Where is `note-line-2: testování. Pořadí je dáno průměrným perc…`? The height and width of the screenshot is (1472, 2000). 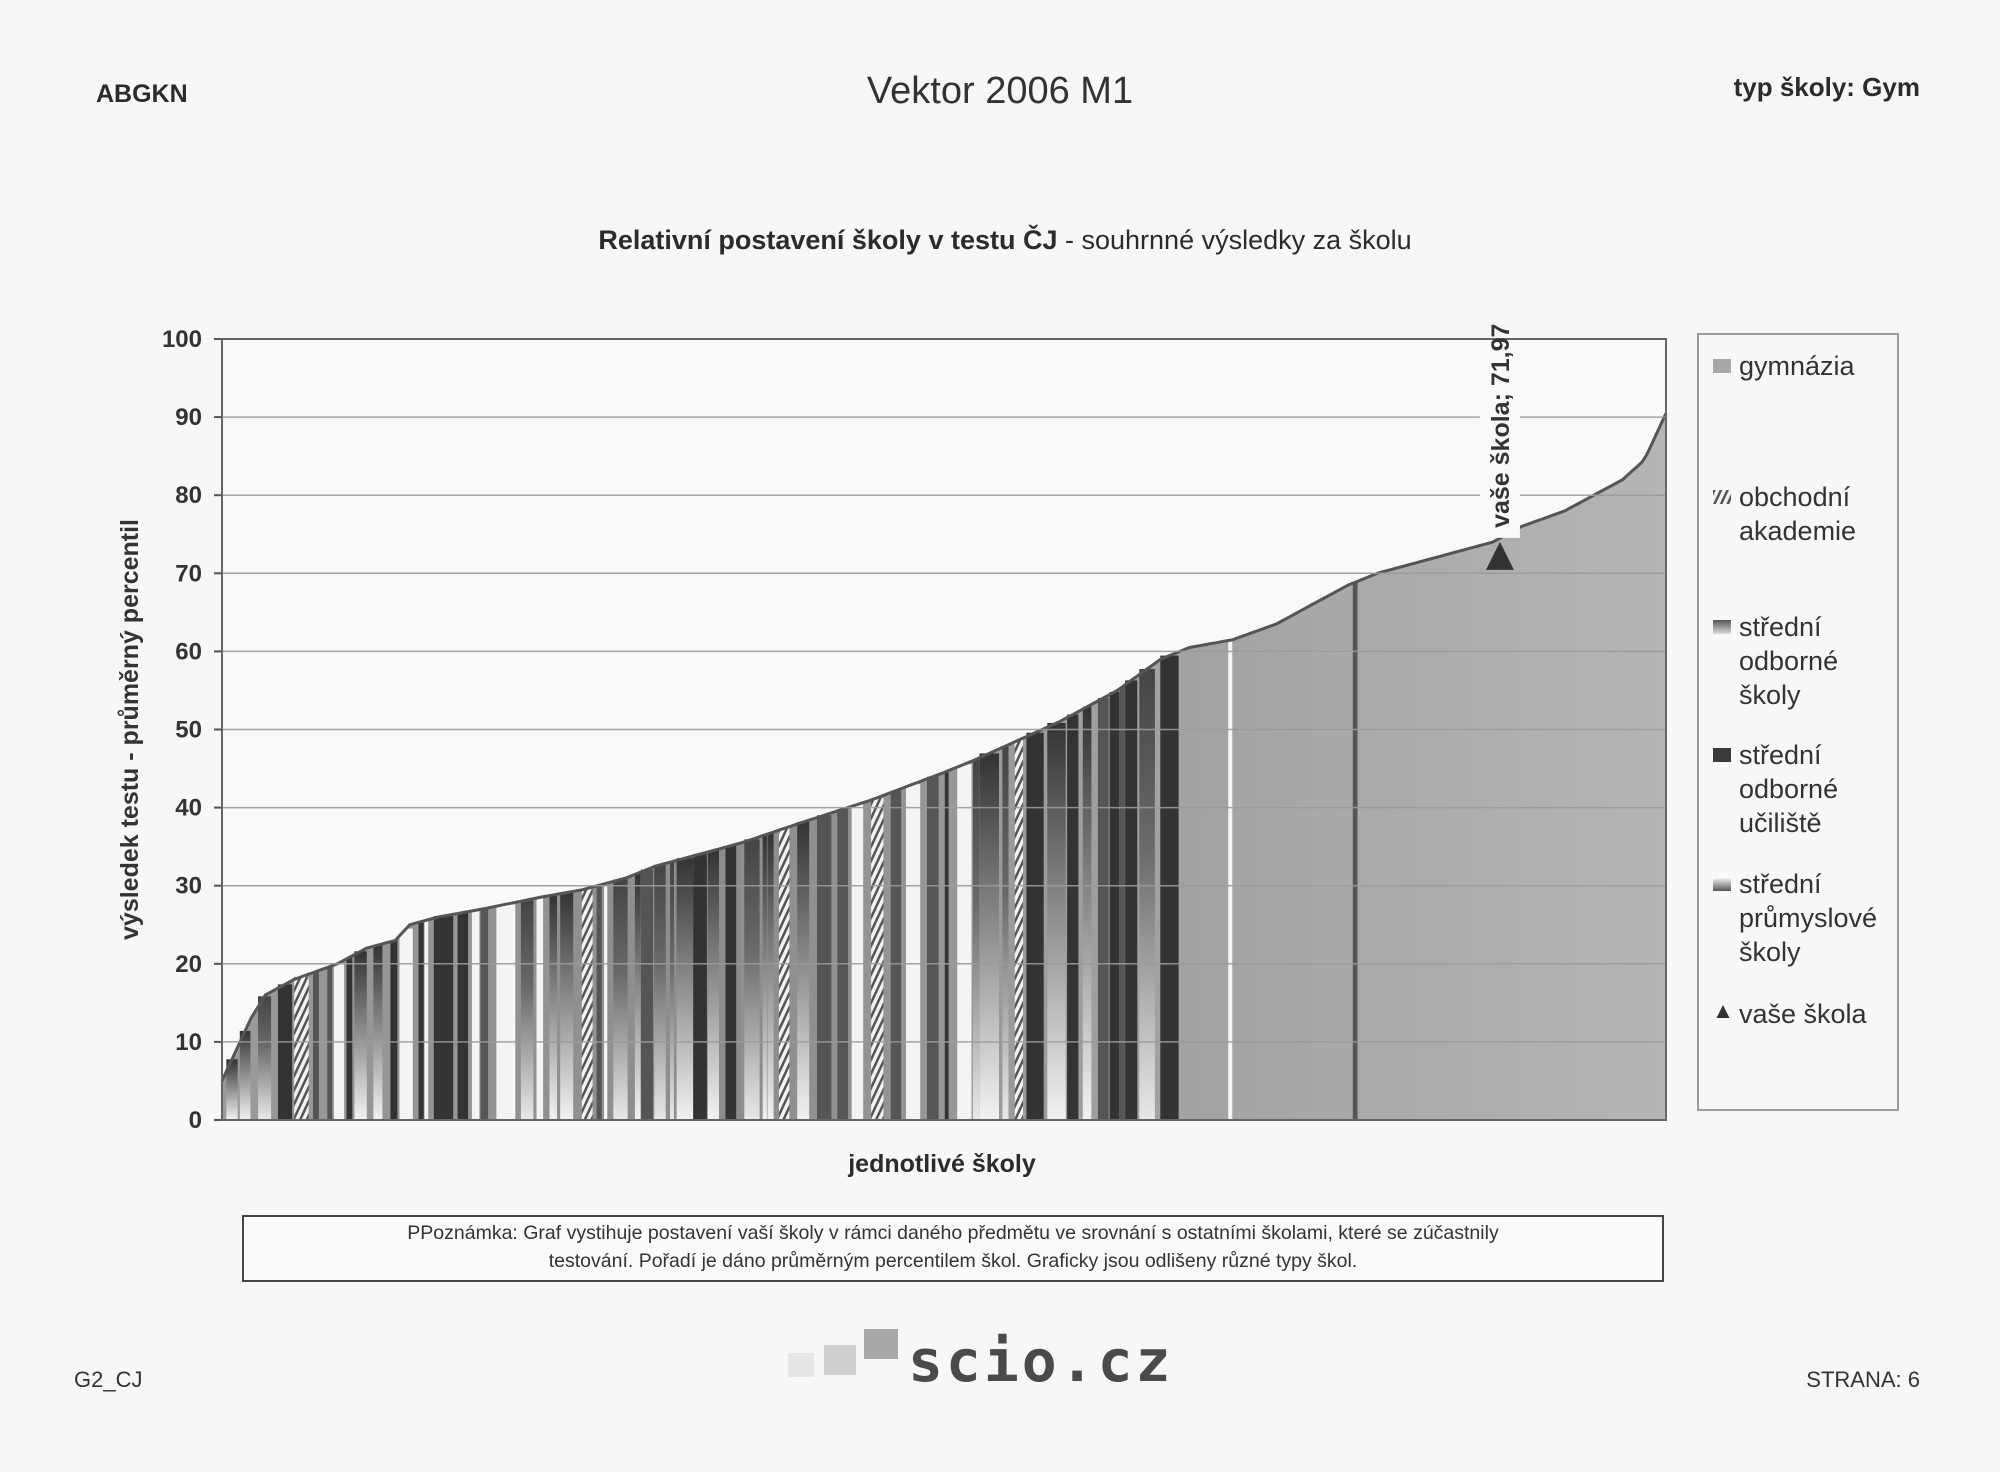 note-line-2: testování. Pořadí je dáno průměrným perc… is located at coordinates (953, 1261).